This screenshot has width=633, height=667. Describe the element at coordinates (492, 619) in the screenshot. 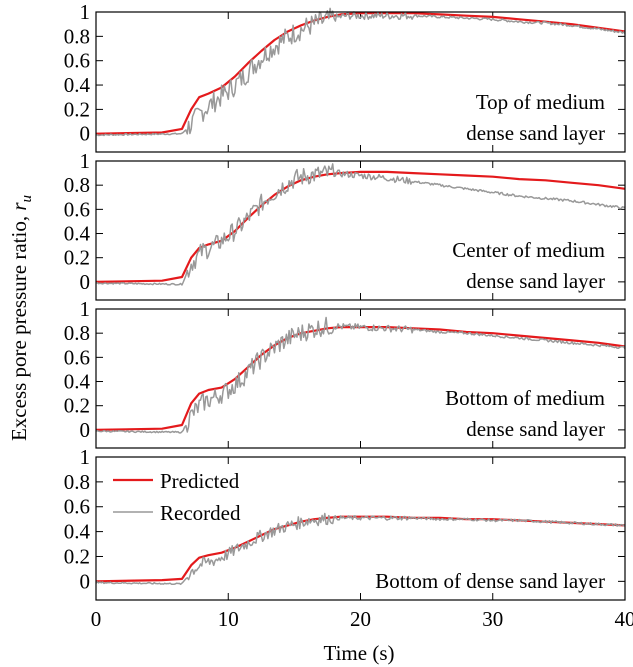

I see `x-tick-label: 30` at that location.